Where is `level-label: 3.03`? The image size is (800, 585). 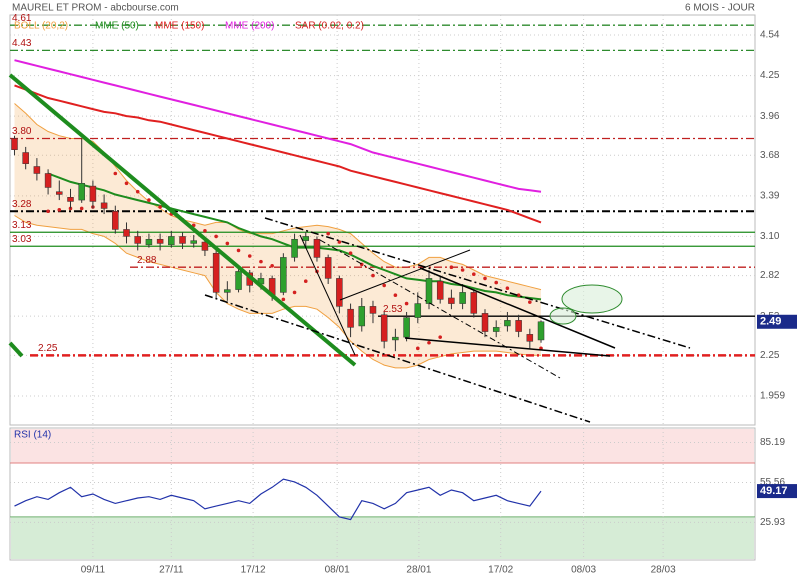 level-label: 3.03 is located at coordinates (22, 239).